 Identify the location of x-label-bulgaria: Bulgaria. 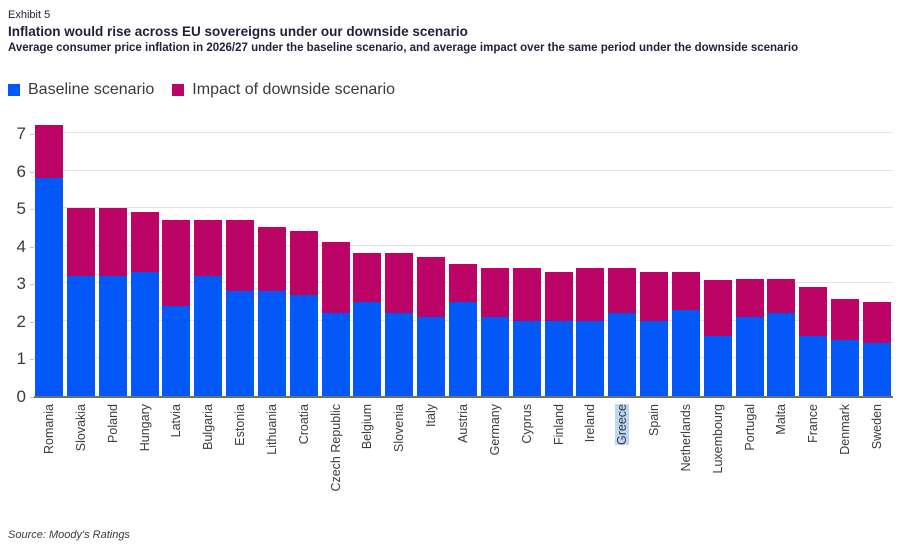
(208, 427).